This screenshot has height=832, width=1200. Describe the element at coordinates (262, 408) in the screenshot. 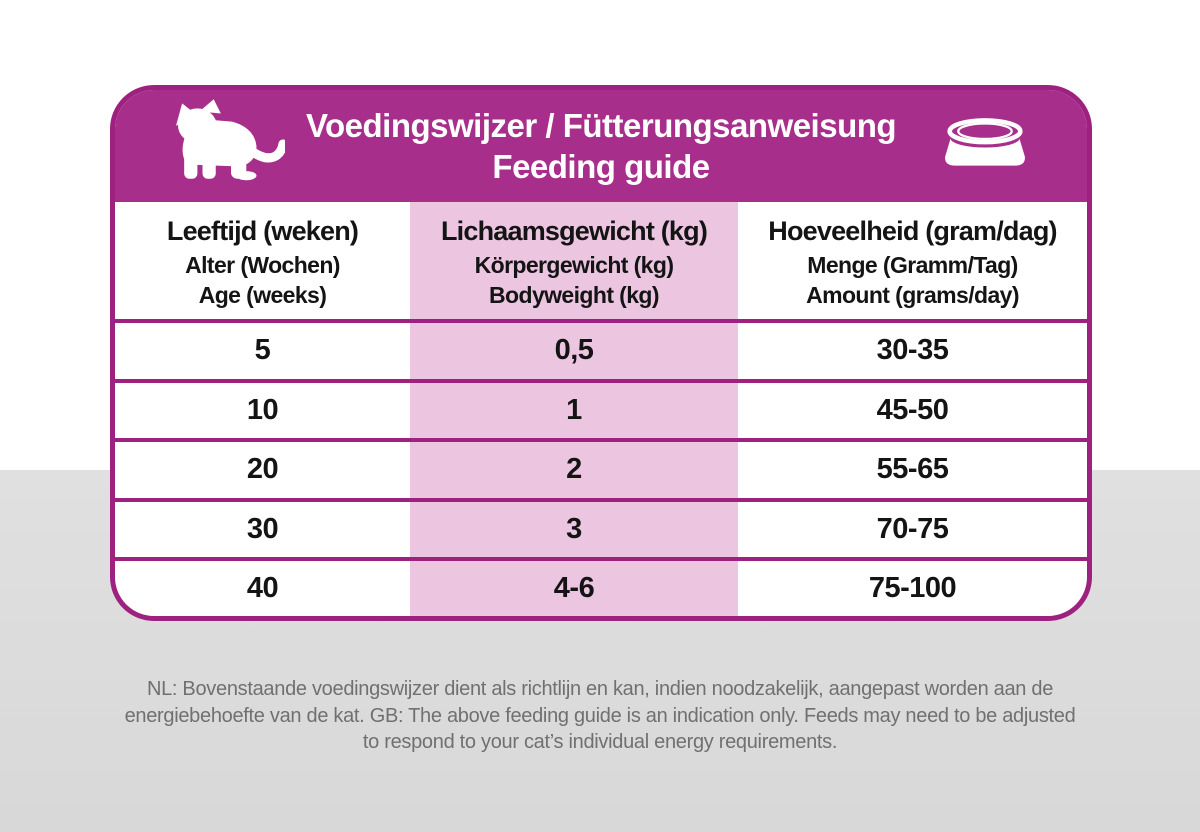

I see `table-cell: 10` at that location.